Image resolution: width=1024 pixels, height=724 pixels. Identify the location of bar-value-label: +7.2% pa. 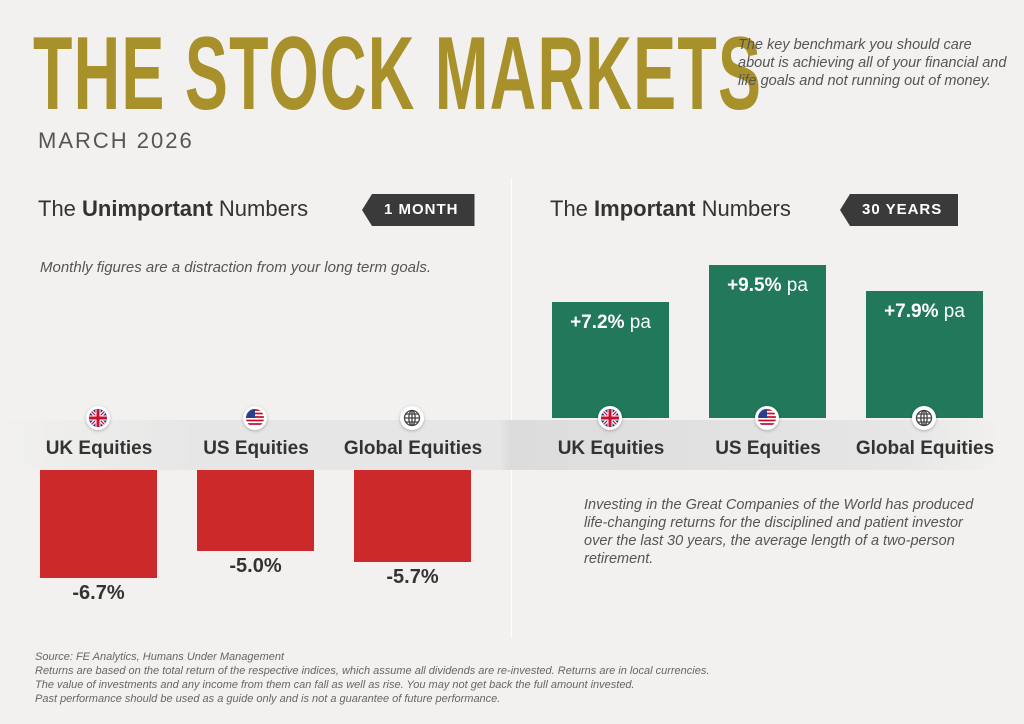
(610, 323).